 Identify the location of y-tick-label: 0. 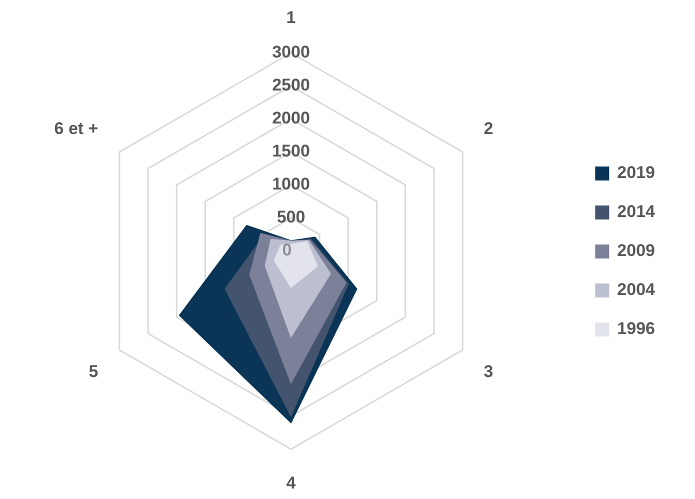
(287, 250).